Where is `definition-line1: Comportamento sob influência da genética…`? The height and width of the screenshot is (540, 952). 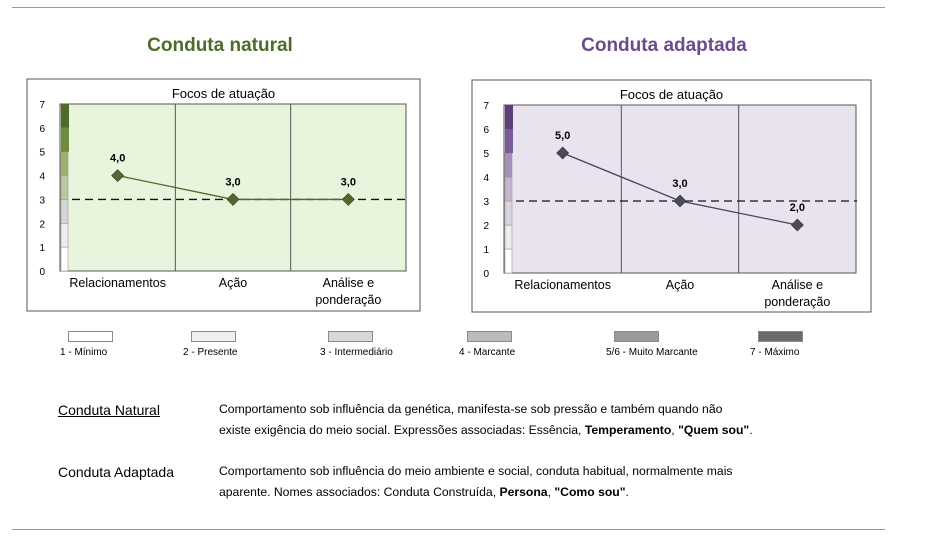 definition-line1: Comportamento sob influência da genética… is located at coordinates (471, 409).